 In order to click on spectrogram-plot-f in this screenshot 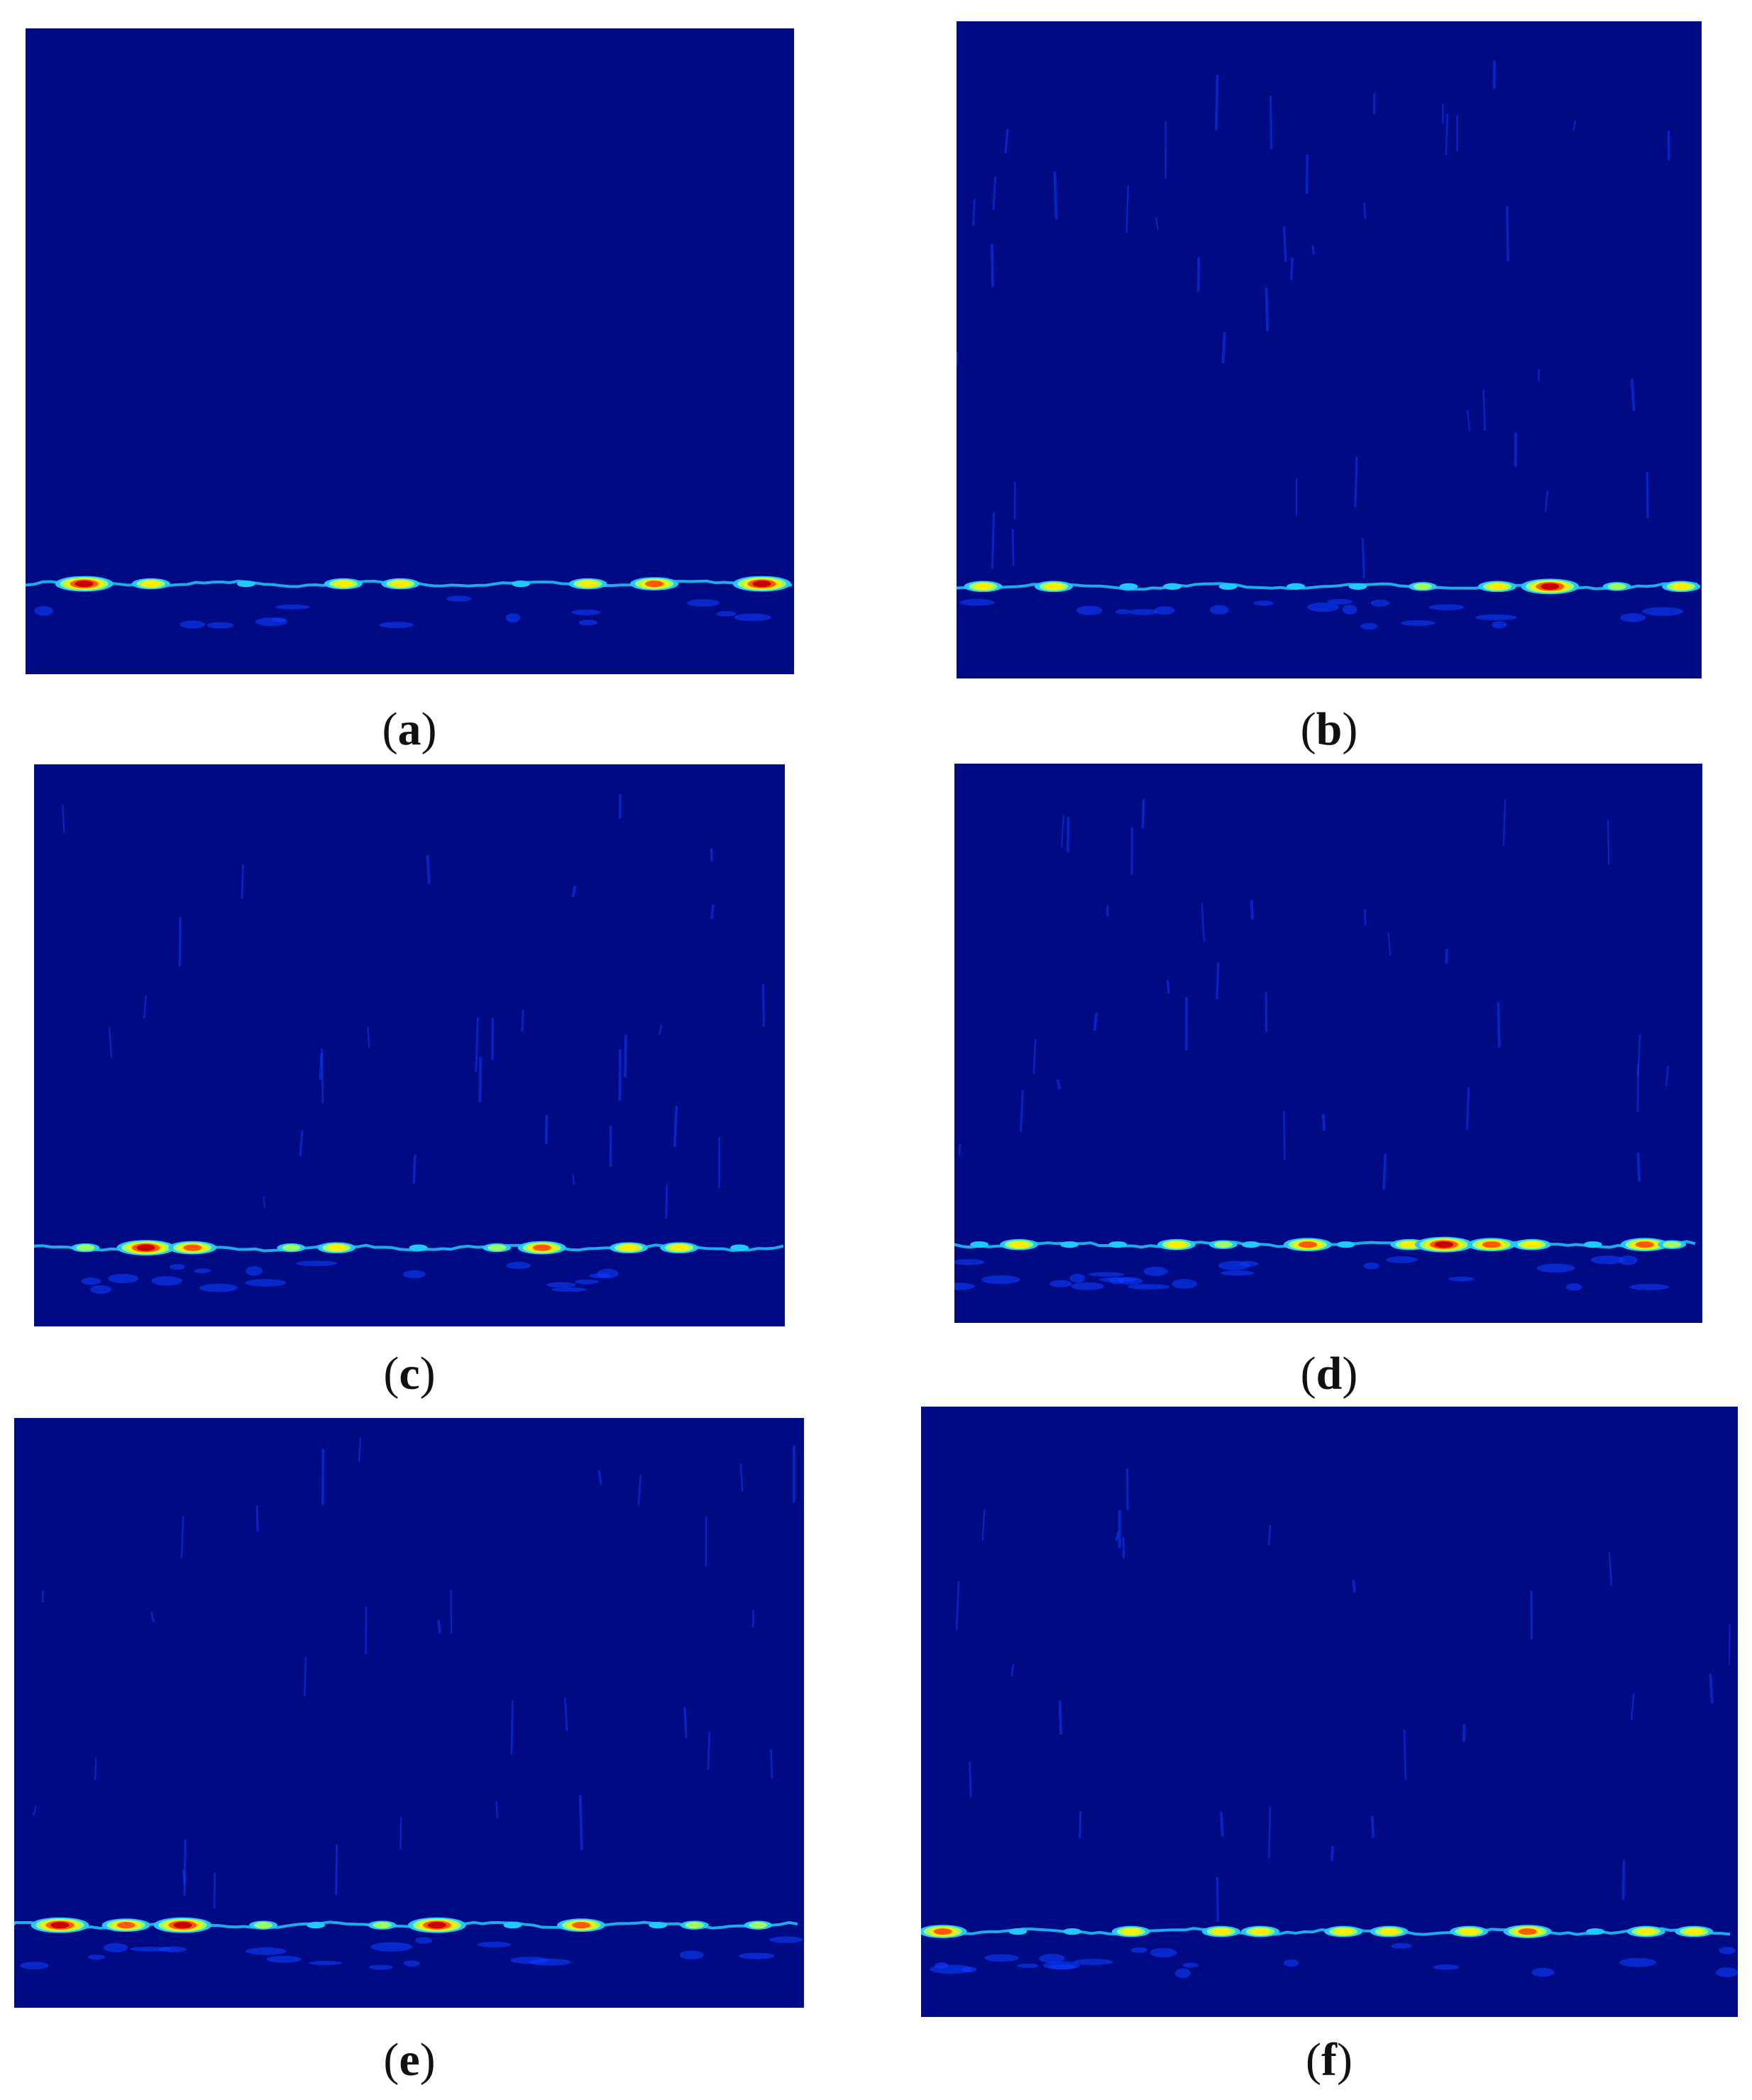, I will do `click(1329, 1723)`.